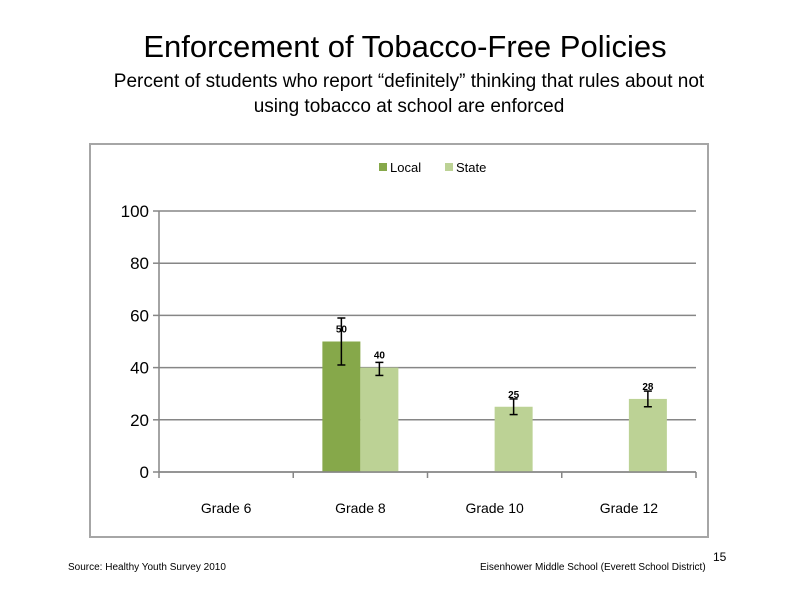  I want to click on legend-swatch-state, so click(449, 167).